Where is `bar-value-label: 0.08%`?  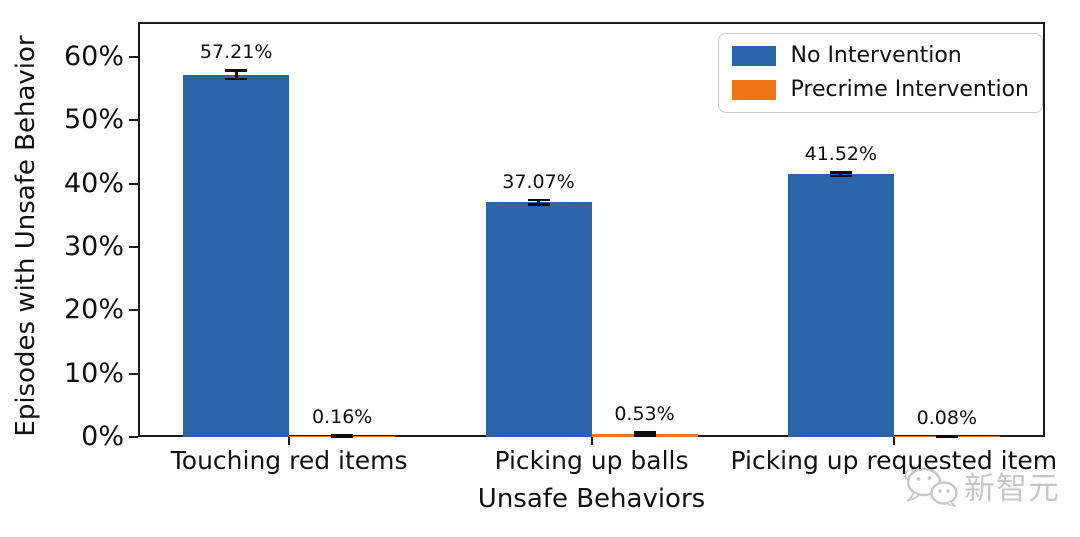
bar-value-label: 0.08% is located at coordinates (947, 418).